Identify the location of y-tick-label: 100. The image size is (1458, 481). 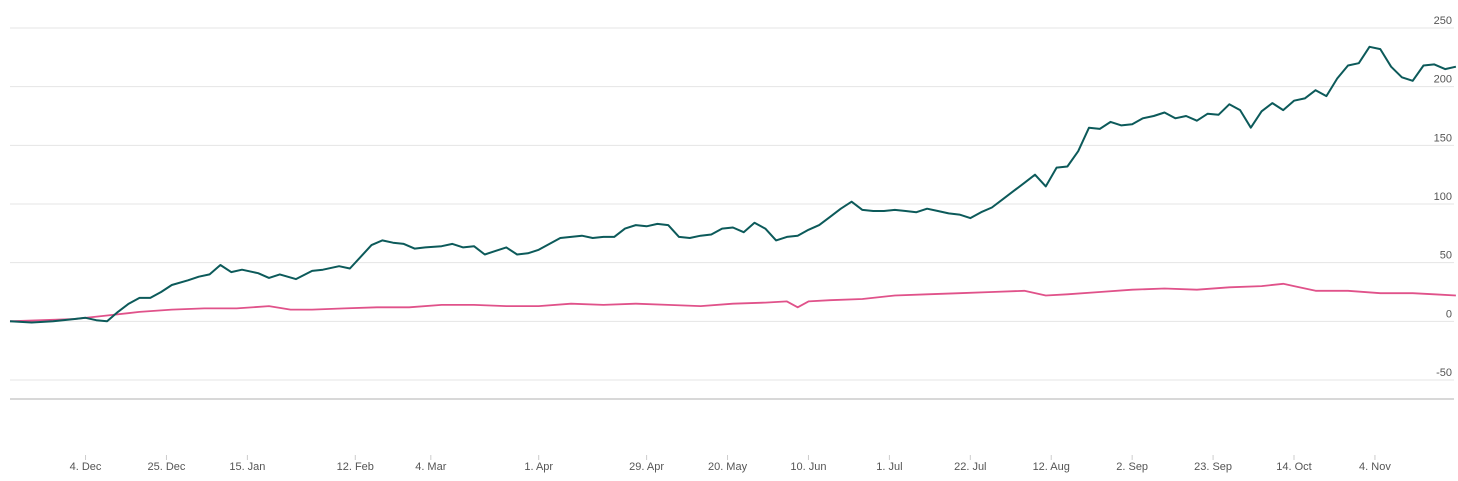
(1443, 197).